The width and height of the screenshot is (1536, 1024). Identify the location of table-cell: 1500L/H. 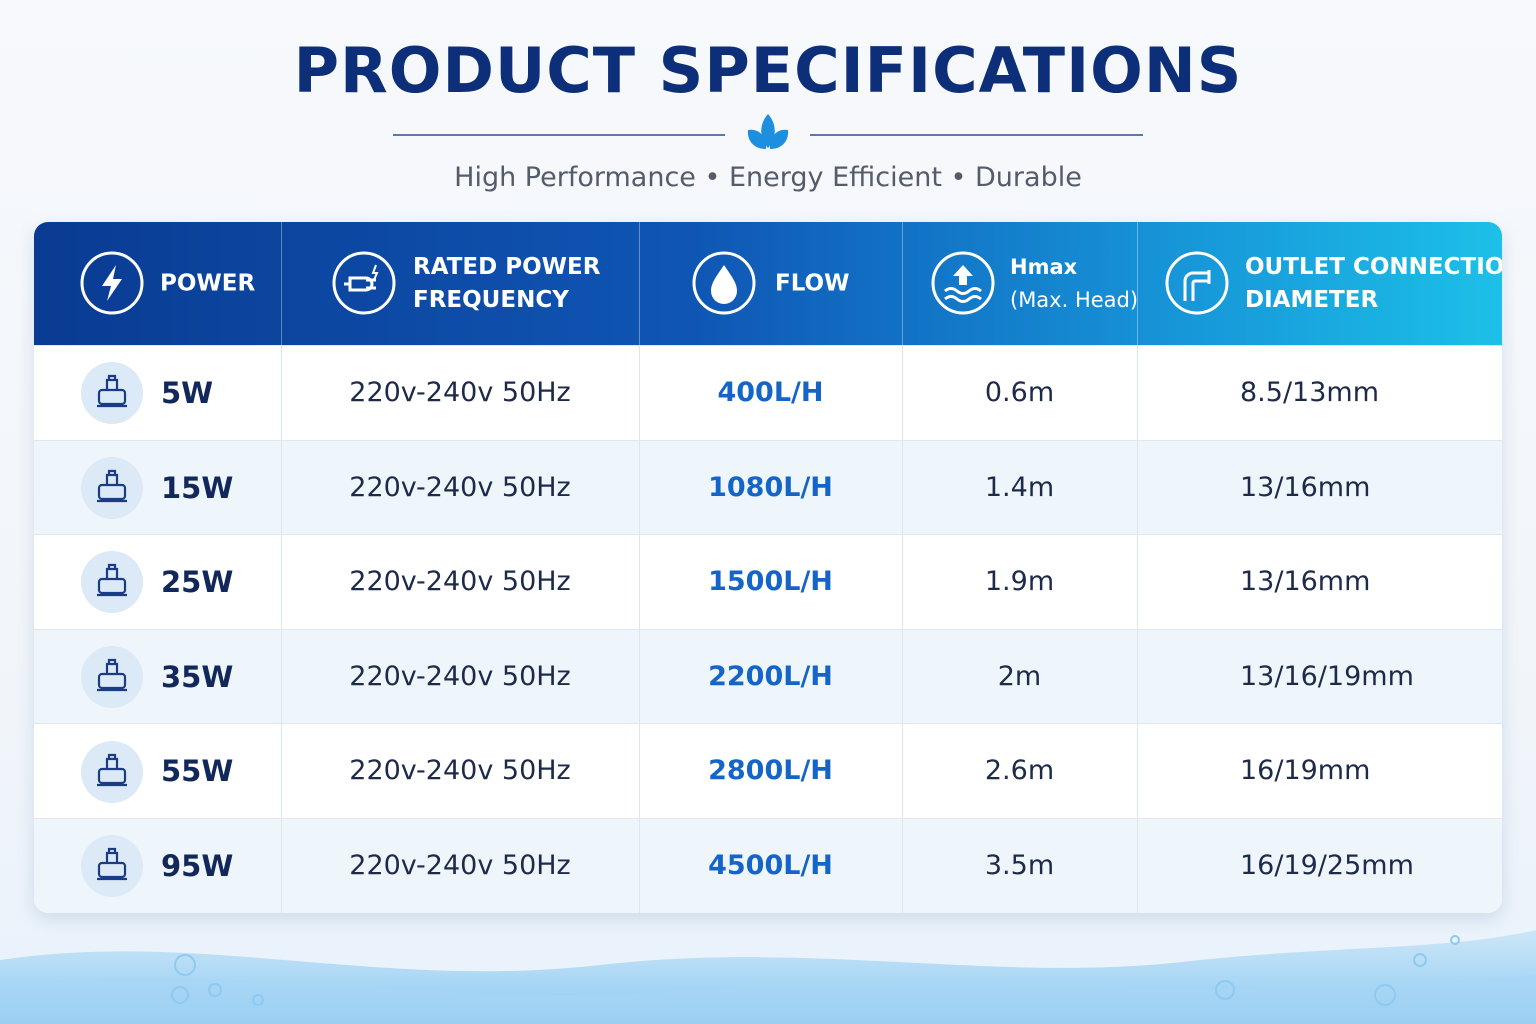
(770, 582).